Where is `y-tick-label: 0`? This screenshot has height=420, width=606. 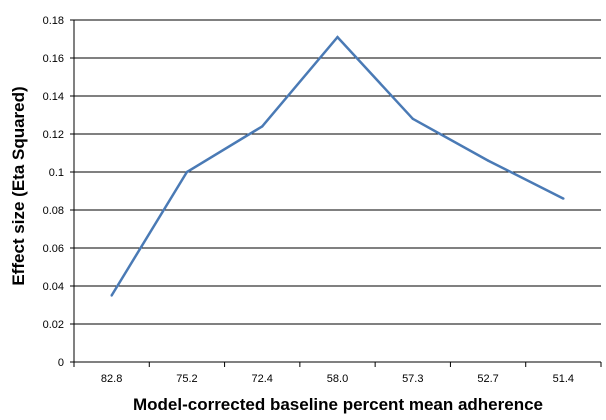 y-tick-label: 0 is located at coordinates (61, 363).